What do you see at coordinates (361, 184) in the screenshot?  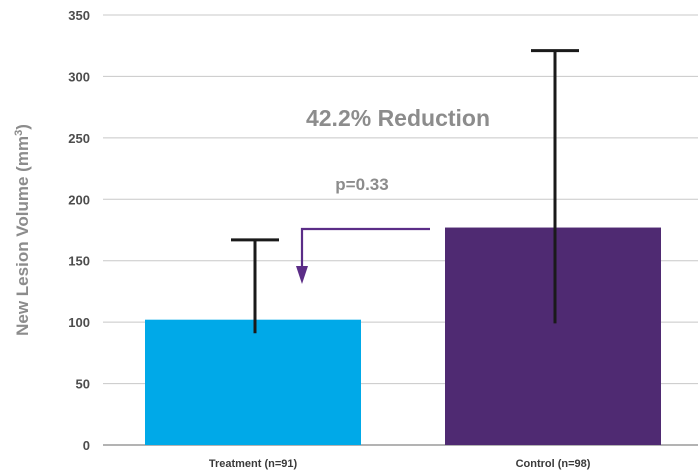 I see `p-value-annotation: p=0.33` at bounding box center [361, 184].